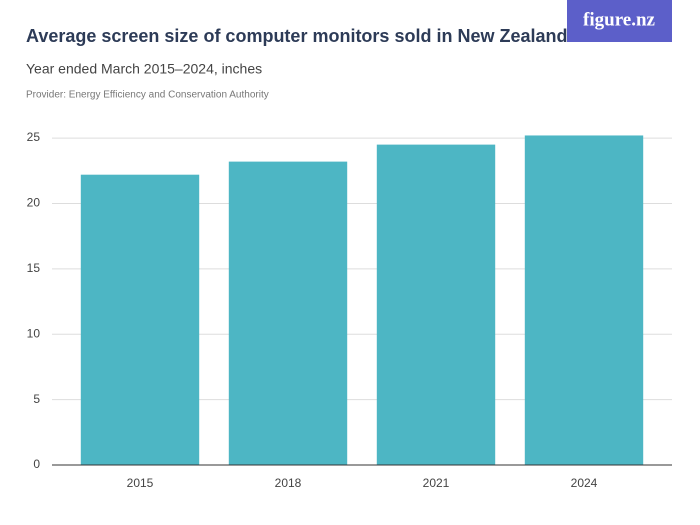  I want to click on y-tick-label: 20, so click(34, 203).